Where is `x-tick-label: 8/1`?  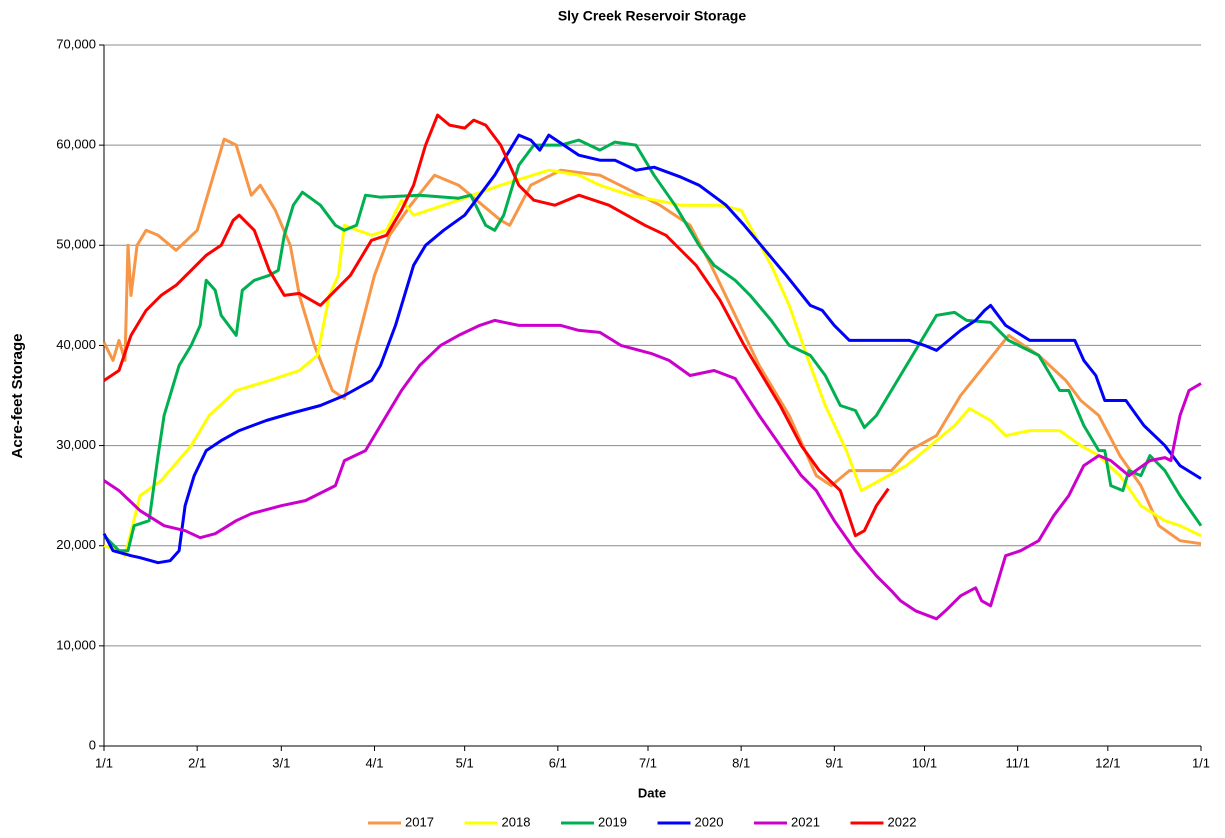 x-tick-label: 8/1 is located at coordinates (741, 762).